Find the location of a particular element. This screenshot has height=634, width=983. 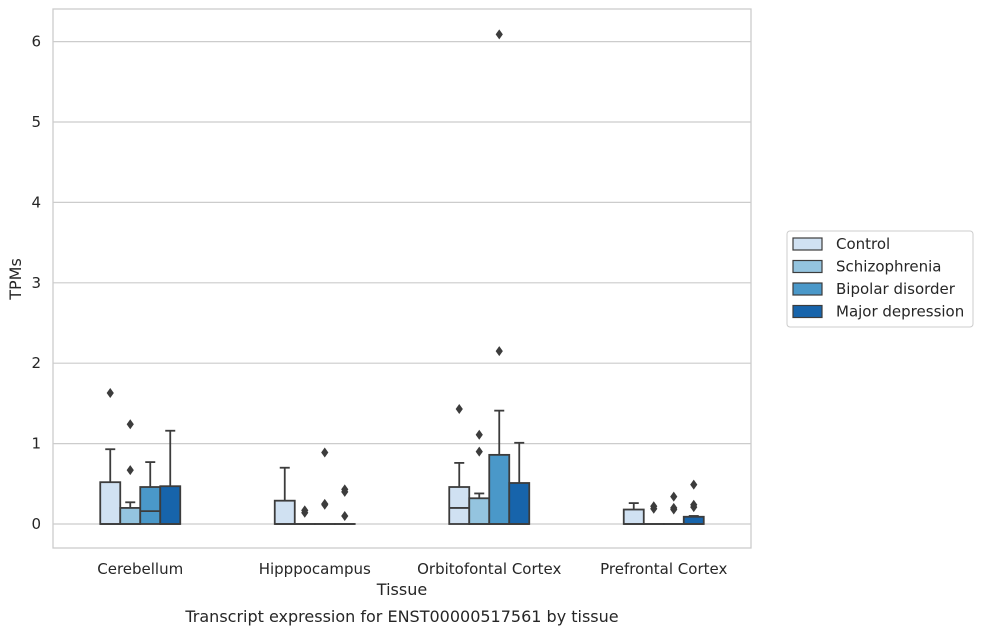

y-tick-label: 0 is located at coordinates (36, 524).